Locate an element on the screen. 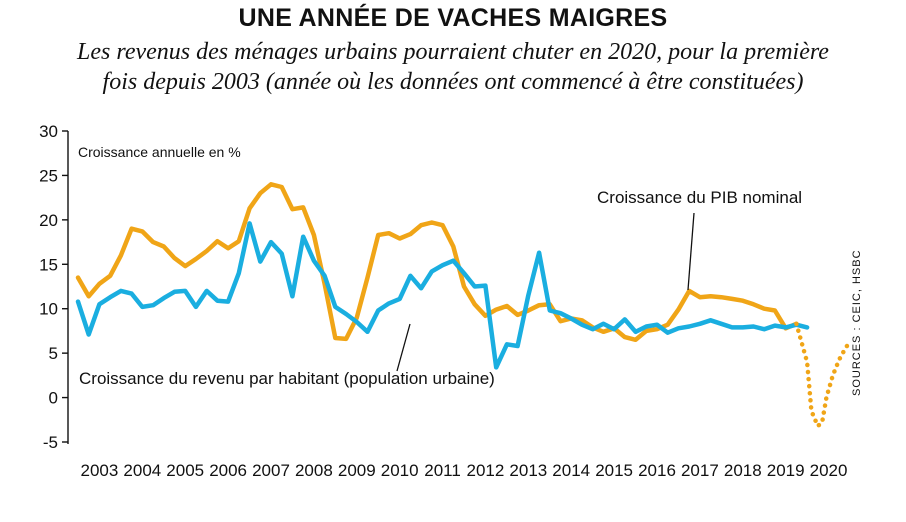  x-tick-label: 2012 is located at coordinates (486, 470).